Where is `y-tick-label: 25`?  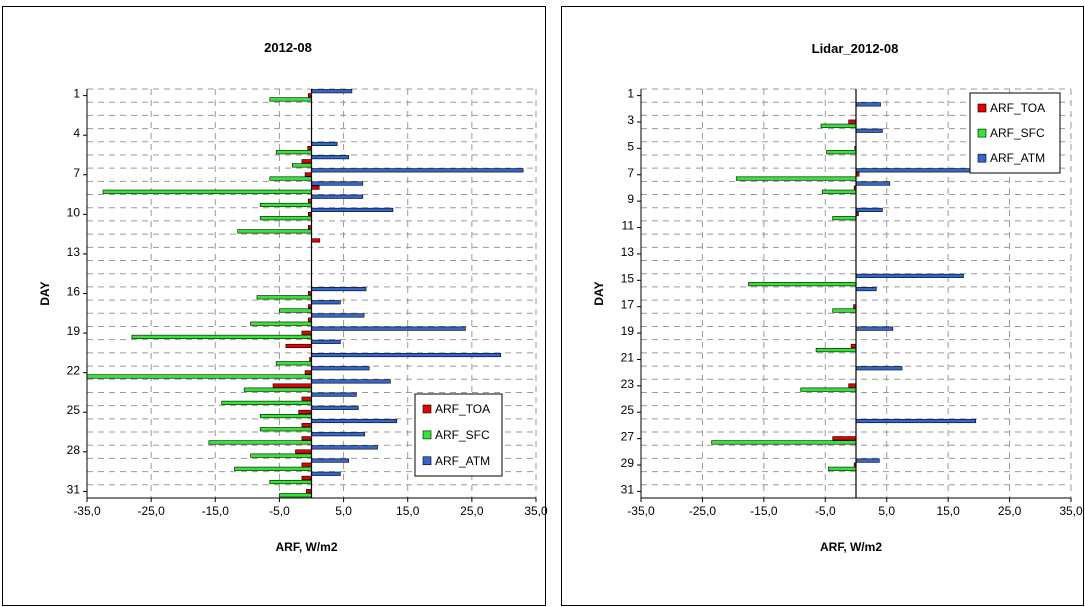
y-tick-label: 25 is located at coordinates (74, 410).